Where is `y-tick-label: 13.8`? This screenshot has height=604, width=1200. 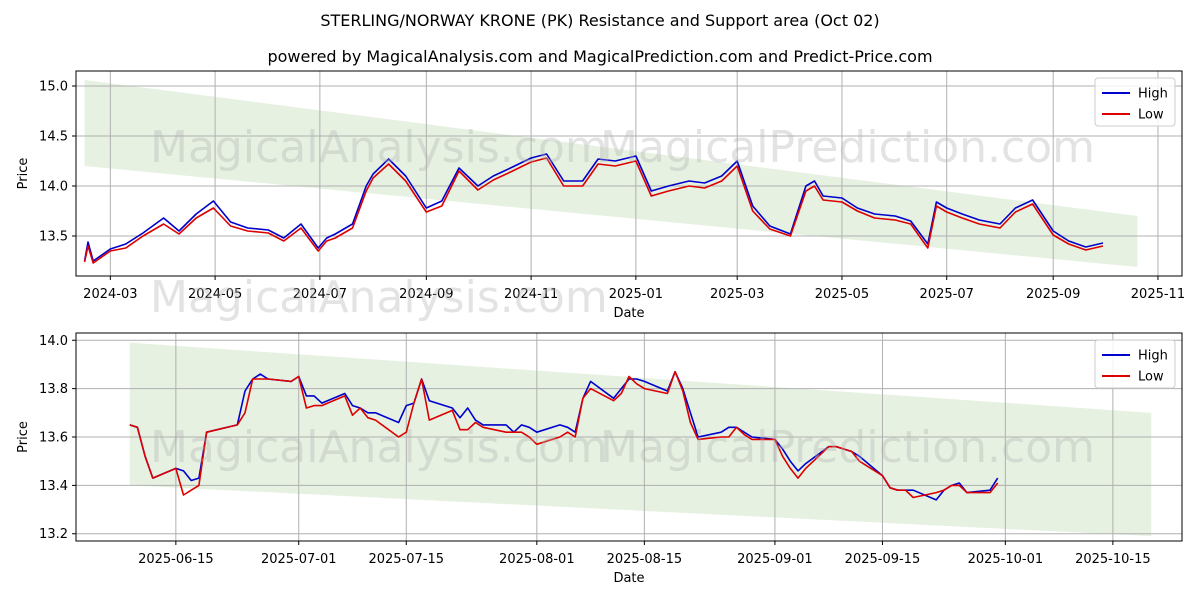
y-tick-label: 13.8 is located at coordinates (53, 389).